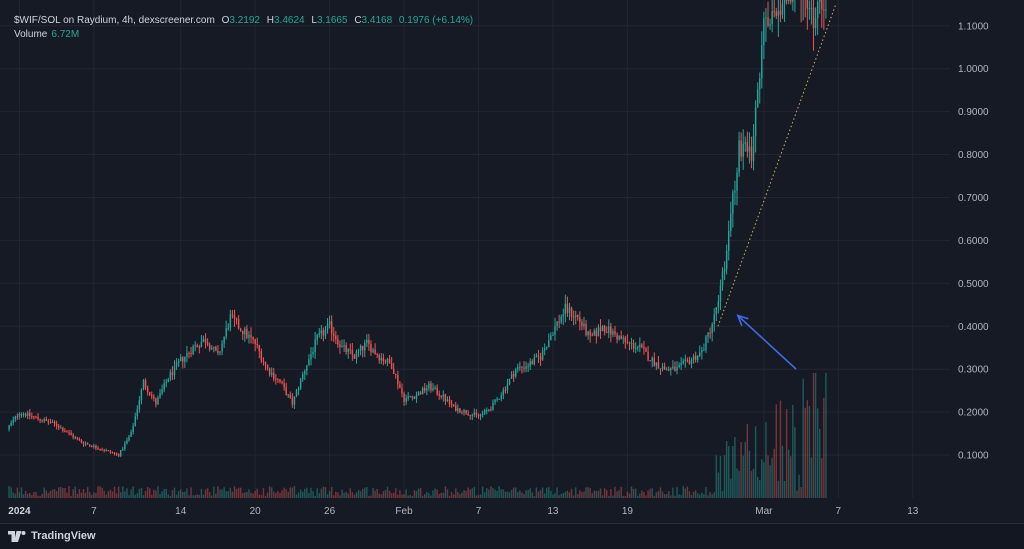  What do you see at coordinates (52, 536) in the screenshot?
I see `tradingview-logo: TradingView` at bounding box center [52, 536].